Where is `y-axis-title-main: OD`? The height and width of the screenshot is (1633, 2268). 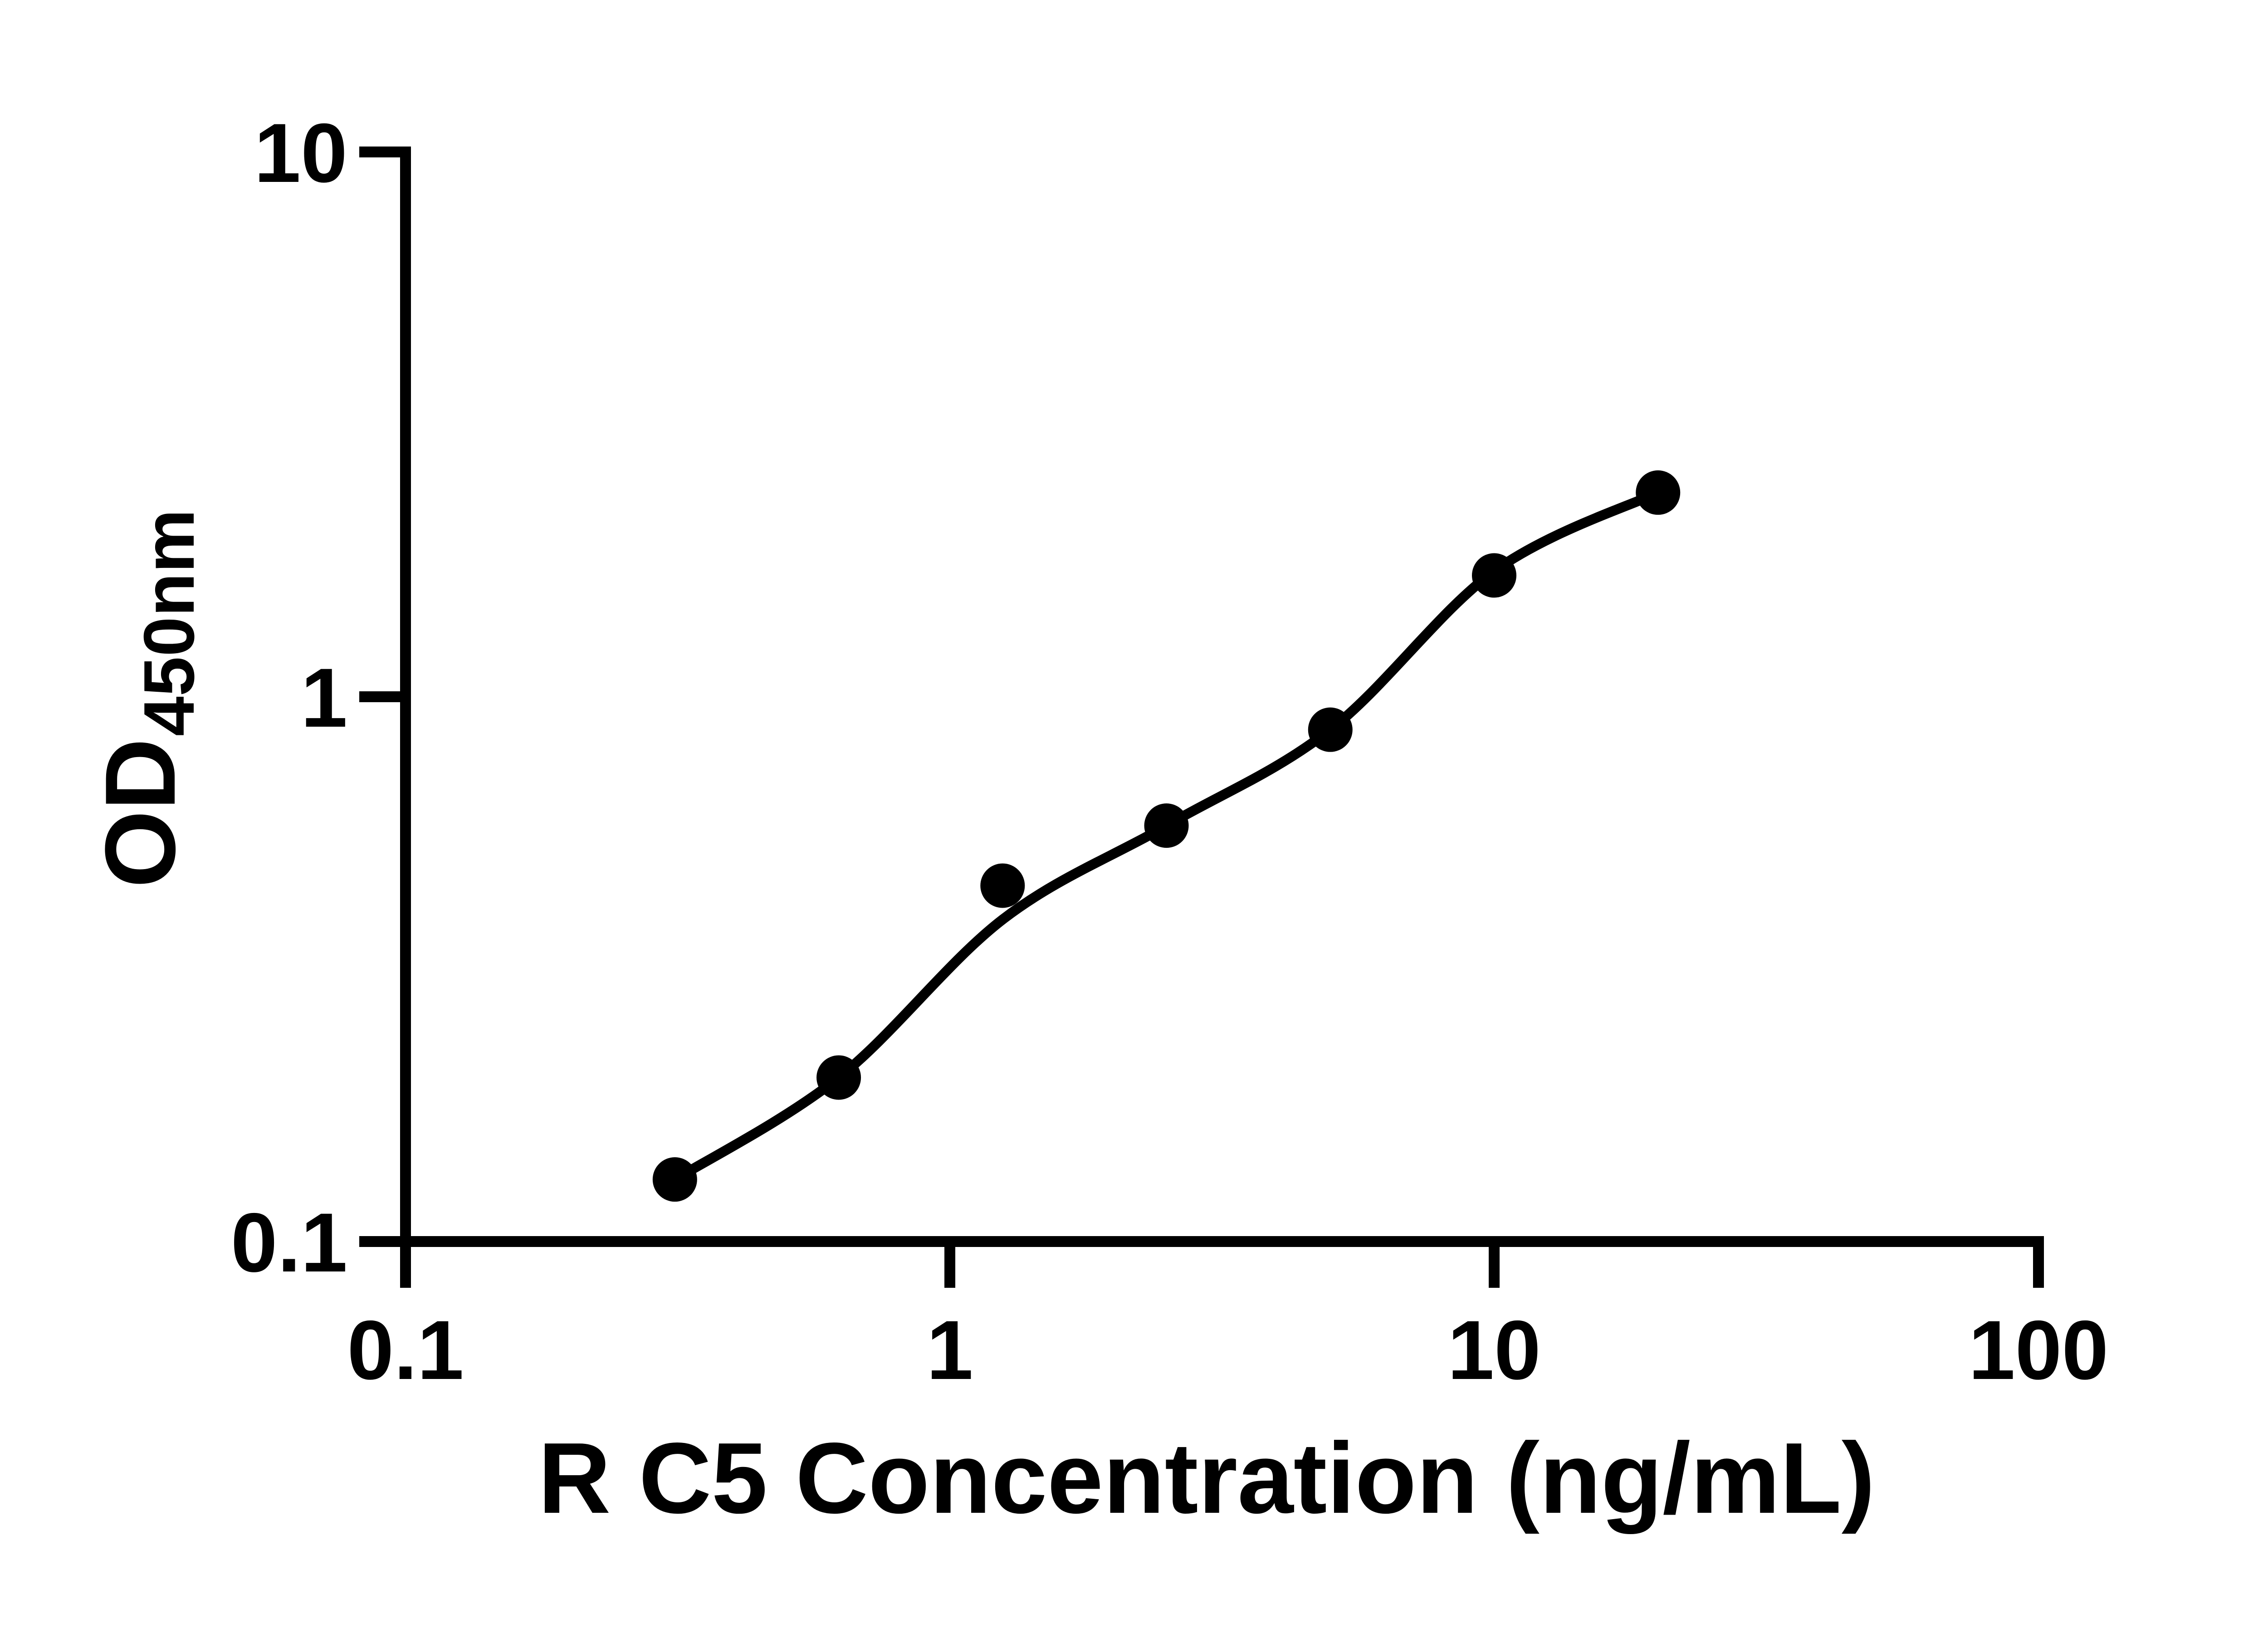 y-axis-title-main: OD is located at coordinates (140, 813).